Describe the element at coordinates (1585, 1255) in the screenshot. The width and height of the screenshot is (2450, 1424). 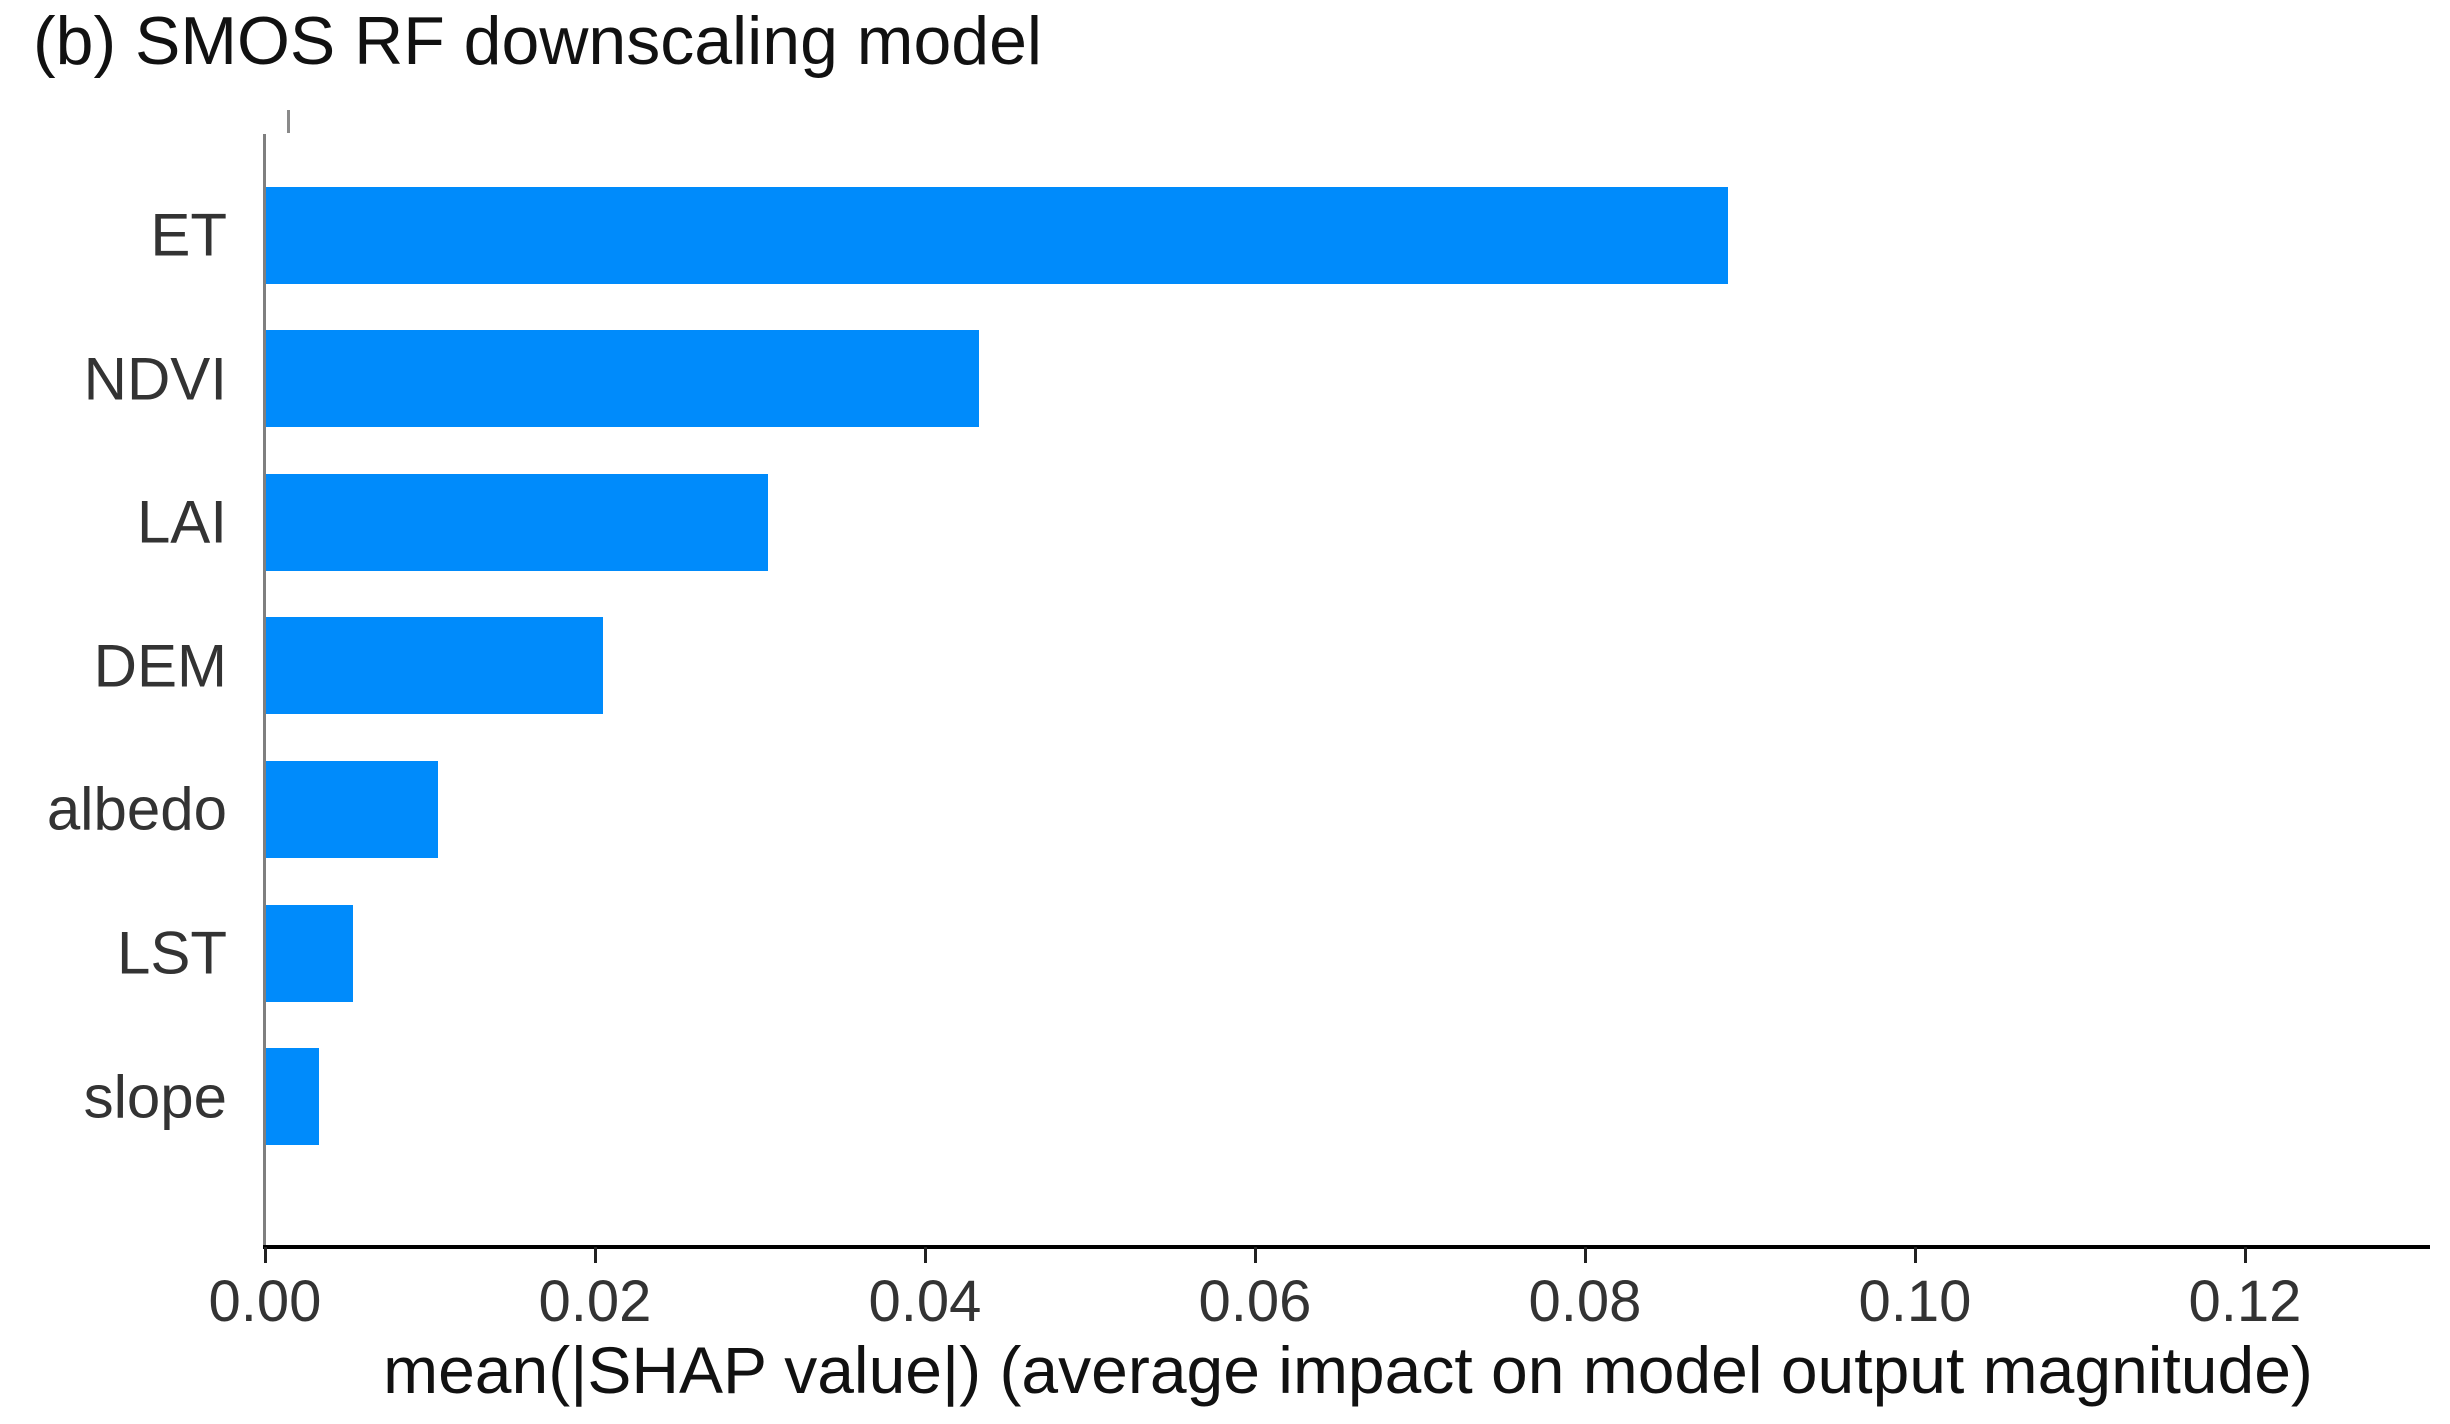
I see `x-tick-0.08` at that location.